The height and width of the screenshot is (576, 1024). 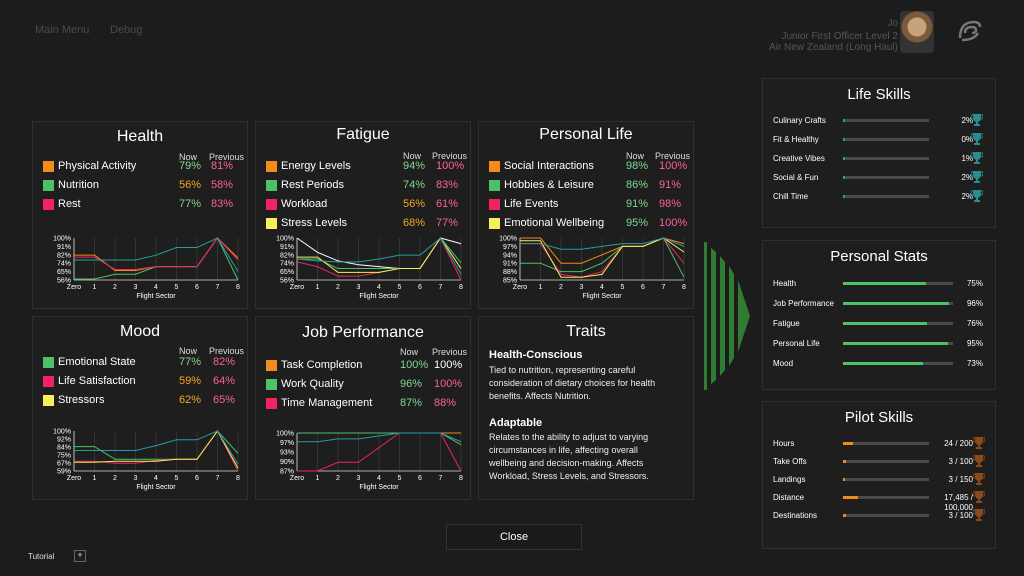 I want to click on skill-row: Landings 3 / 150, so click(x=880, y=483).